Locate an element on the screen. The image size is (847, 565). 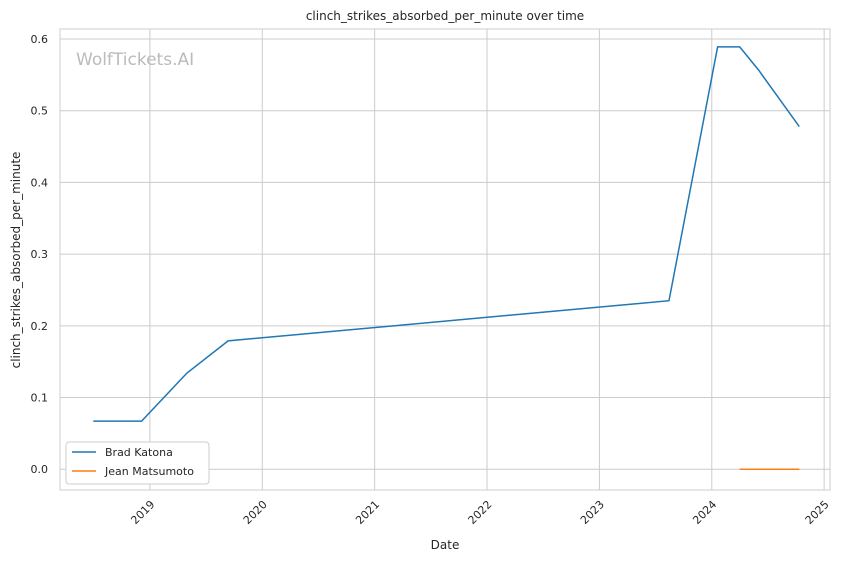
x-tick-label: 2022 is located at coordinates (480, 512).